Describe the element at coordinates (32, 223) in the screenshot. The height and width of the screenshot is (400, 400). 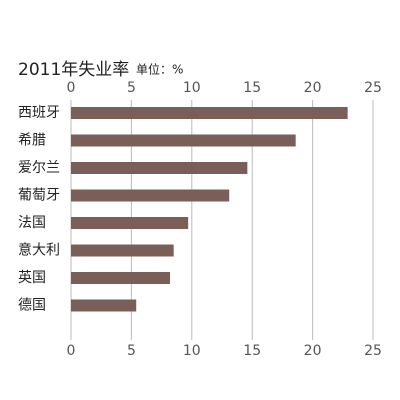
I see `y-tick-label: 法国` at that location.